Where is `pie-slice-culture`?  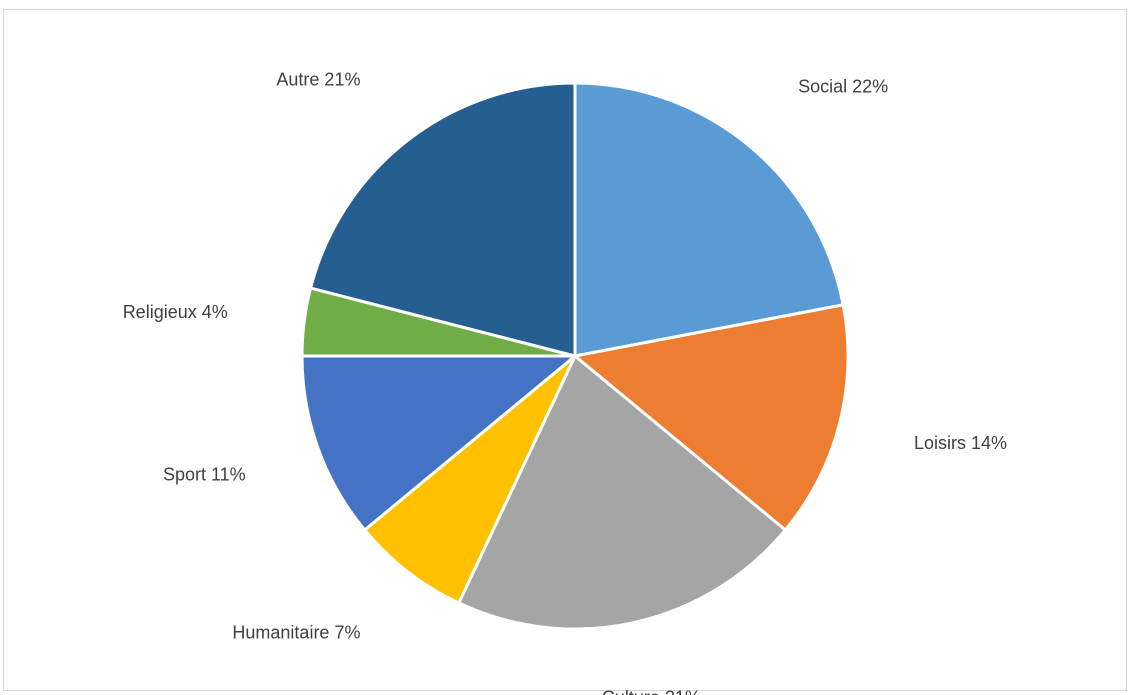 pie-slice-culture is located at coordinates (622, 492).